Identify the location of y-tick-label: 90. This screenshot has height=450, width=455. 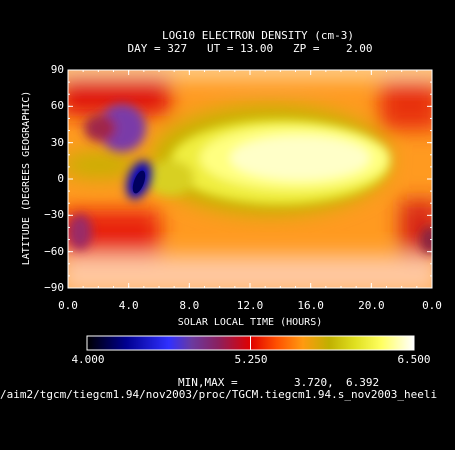
(57, 69).